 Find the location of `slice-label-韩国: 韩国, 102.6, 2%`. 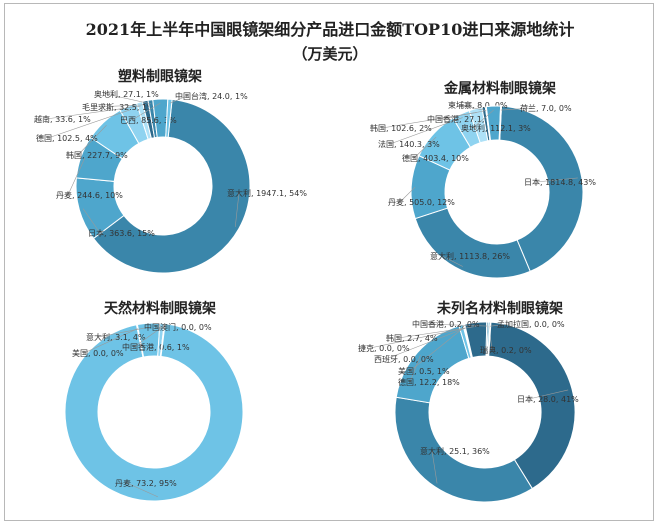

slice-label-韩国: 韩国, 102.6, 2% is located at coordinates (401, 128).